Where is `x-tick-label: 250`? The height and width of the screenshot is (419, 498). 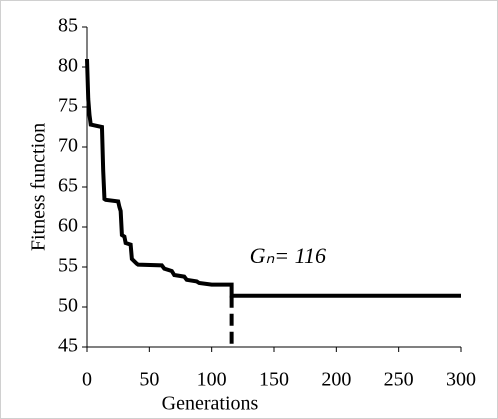
x-tick-label: 250 is located at coordinates (399, 380).